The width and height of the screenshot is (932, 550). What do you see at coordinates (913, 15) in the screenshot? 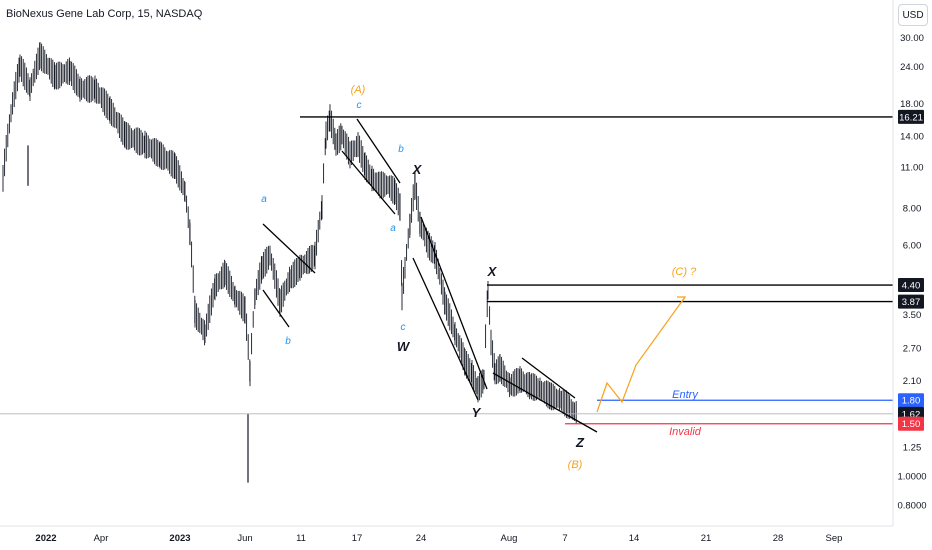
I see `currency-button: USD` at bounding box center [913, 15].